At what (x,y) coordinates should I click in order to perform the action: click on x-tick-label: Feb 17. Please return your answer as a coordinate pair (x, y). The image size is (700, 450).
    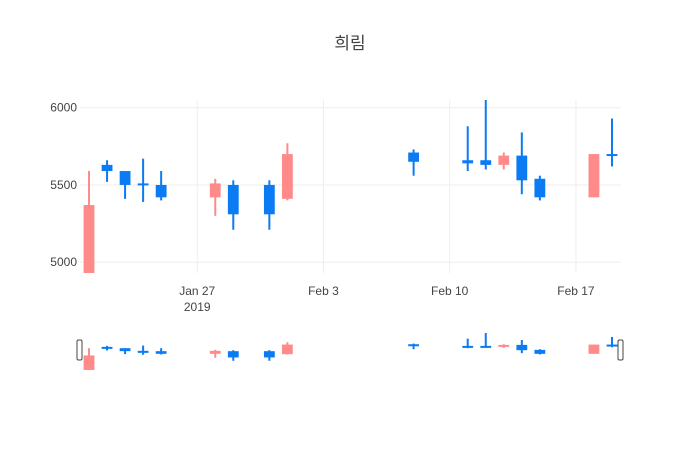
    Looking at the image, I should click on (576, 291).